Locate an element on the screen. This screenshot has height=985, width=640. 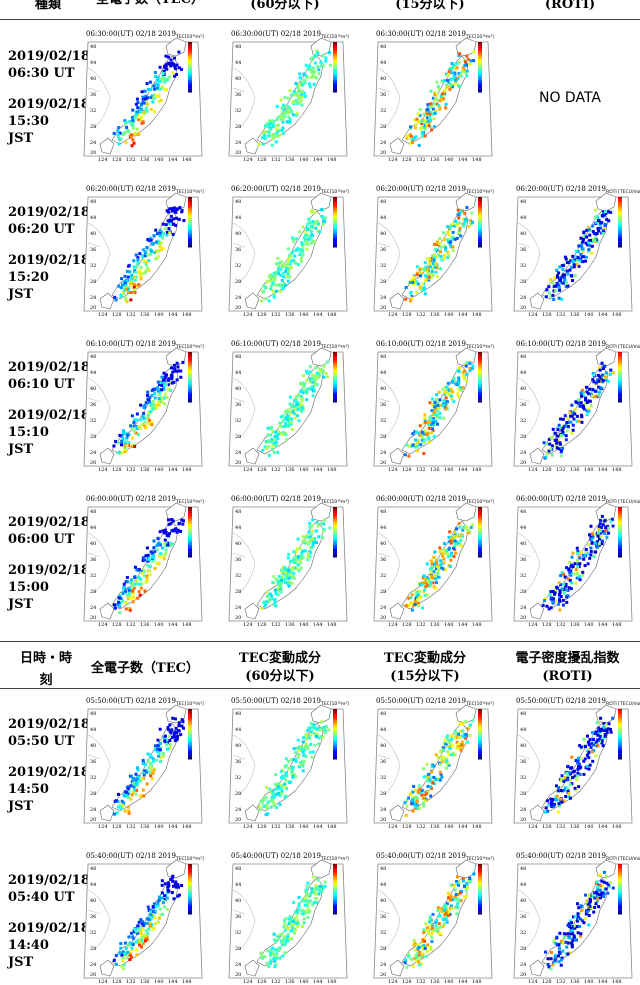
map-title: 06:10:00(UT) 02/18 2019 is located at coordinates (131, 344).